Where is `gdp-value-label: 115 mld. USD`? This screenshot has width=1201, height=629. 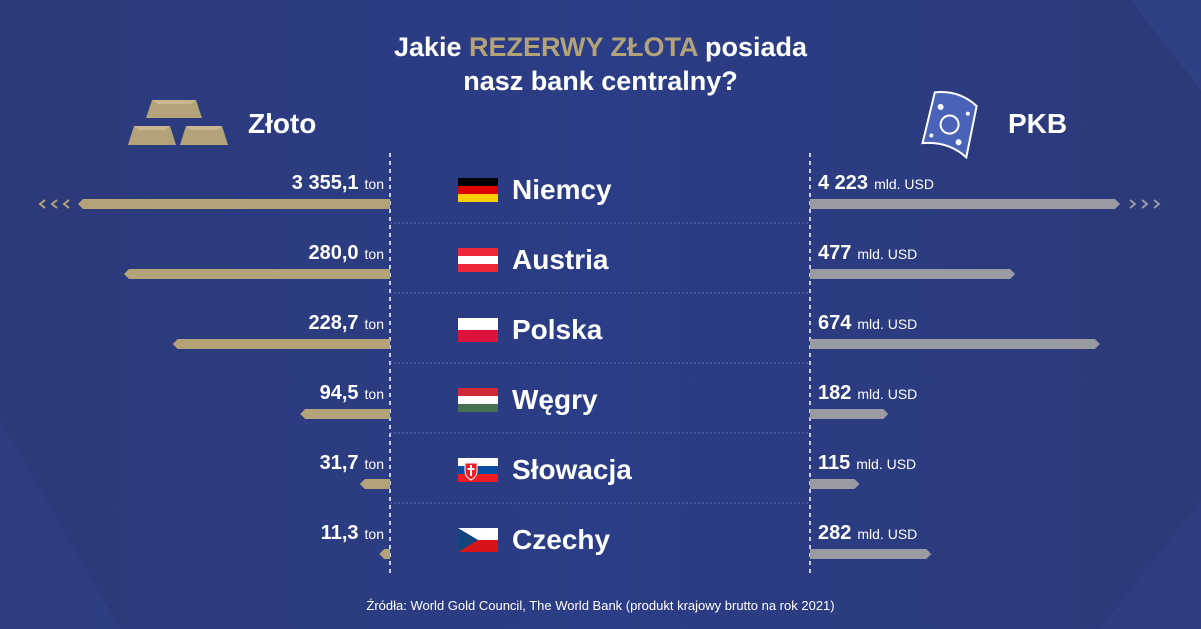 gdp-value-label: 115 mld. USD is located at coordinates (867, 463).